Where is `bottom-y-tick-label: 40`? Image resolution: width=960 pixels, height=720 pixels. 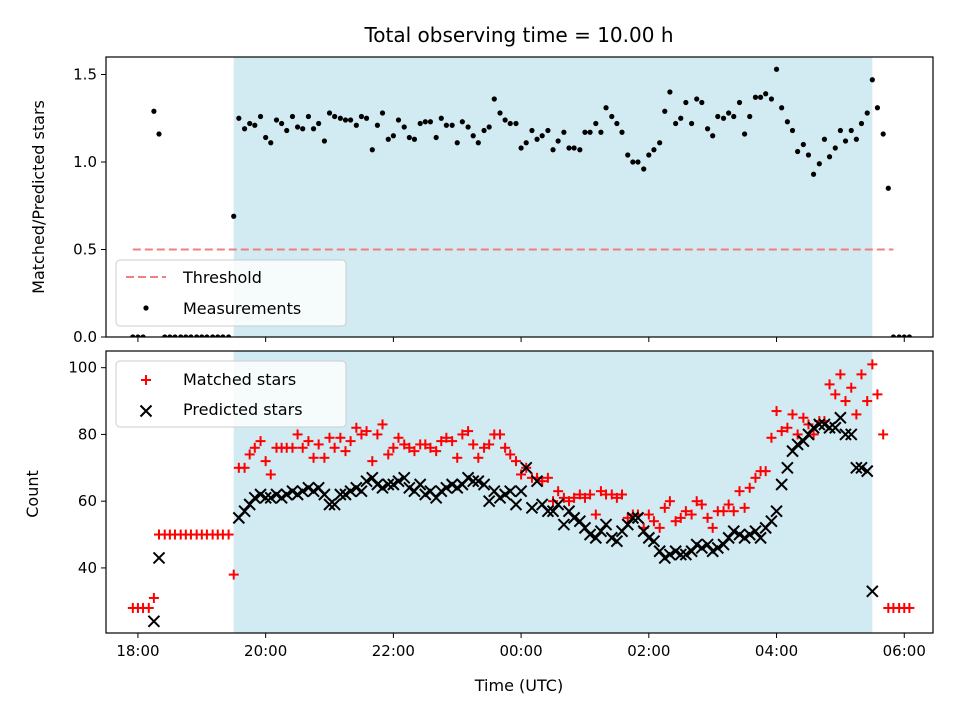 bottom-y-tick-label: 40 is located at coordinates (87, 568).